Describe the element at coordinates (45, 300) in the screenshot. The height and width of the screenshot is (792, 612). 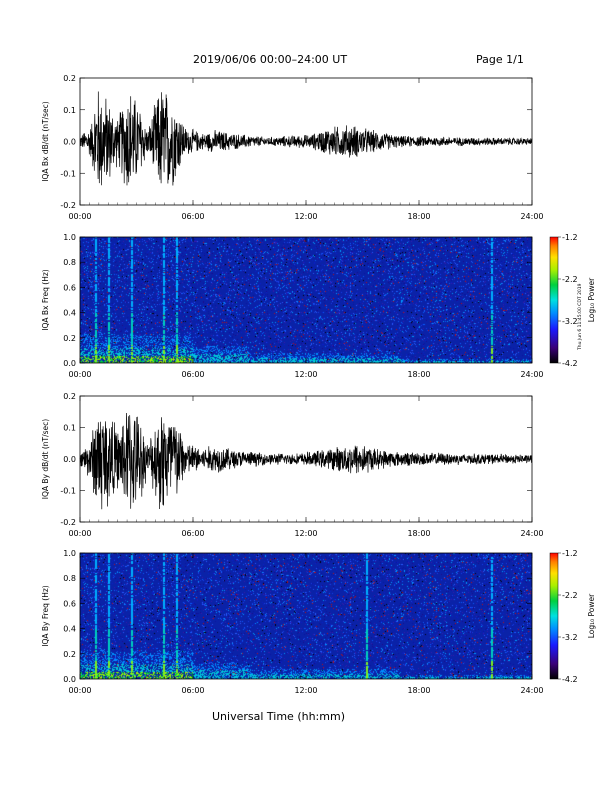
I see `y-axis-label: IQA Bx Freq (Hz)` at that location.